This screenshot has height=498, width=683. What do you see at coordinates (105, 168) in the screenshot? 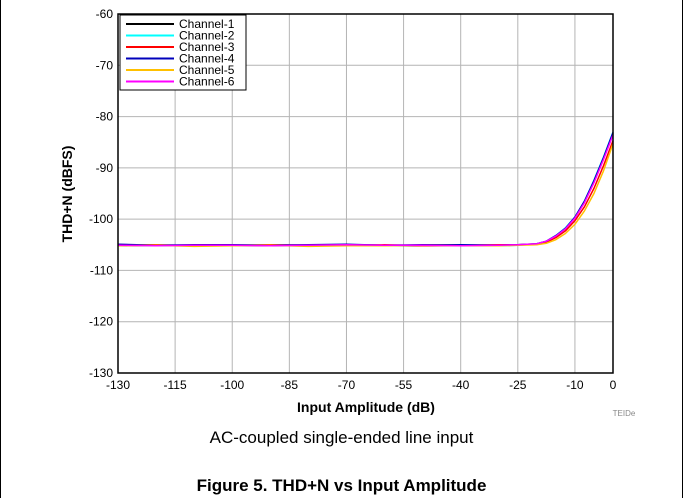
I see `y-tick-label: -90` at bounding box center [105, 168].